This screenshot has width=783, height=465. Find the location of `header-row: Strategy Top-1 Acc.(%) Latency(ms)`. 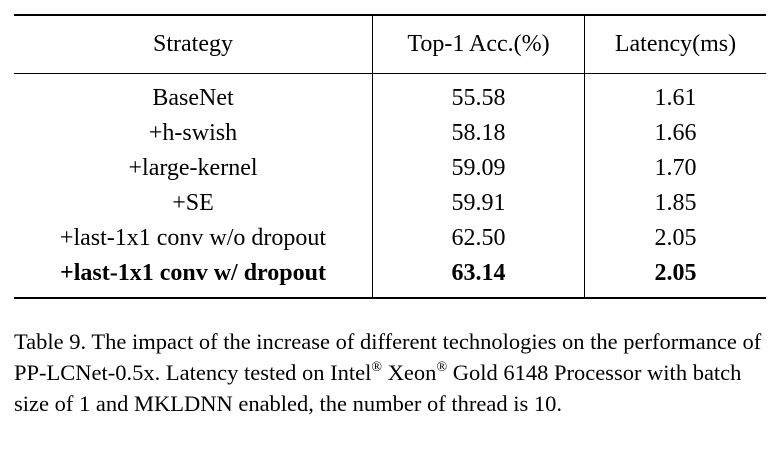

header-row: Strategy Top-1 Acc.(%) Latency(ms) is located at coordinates (390, 44).